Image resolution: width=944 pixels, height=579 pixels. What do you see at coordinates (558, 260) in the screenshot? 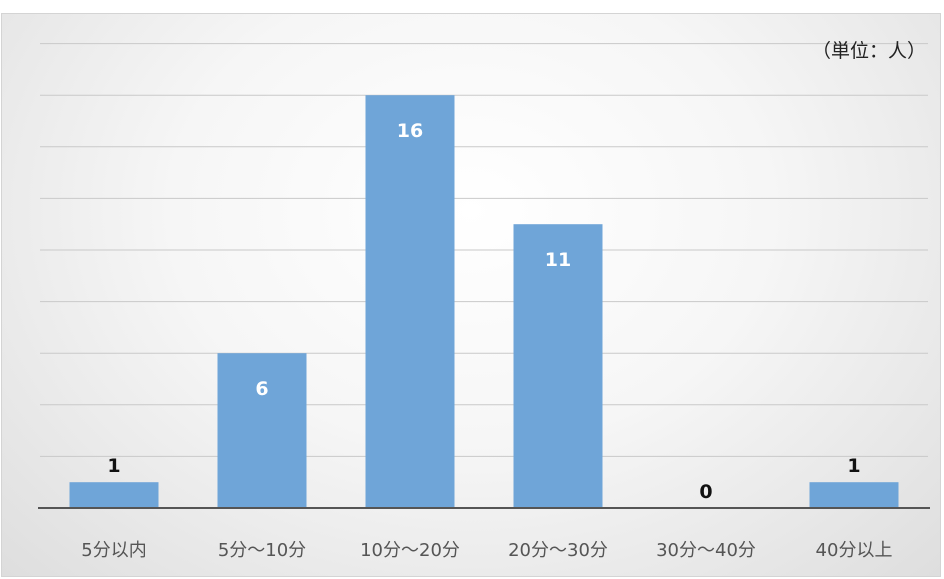
I see `value-label-4: 11` at bounding box center [558, 260].